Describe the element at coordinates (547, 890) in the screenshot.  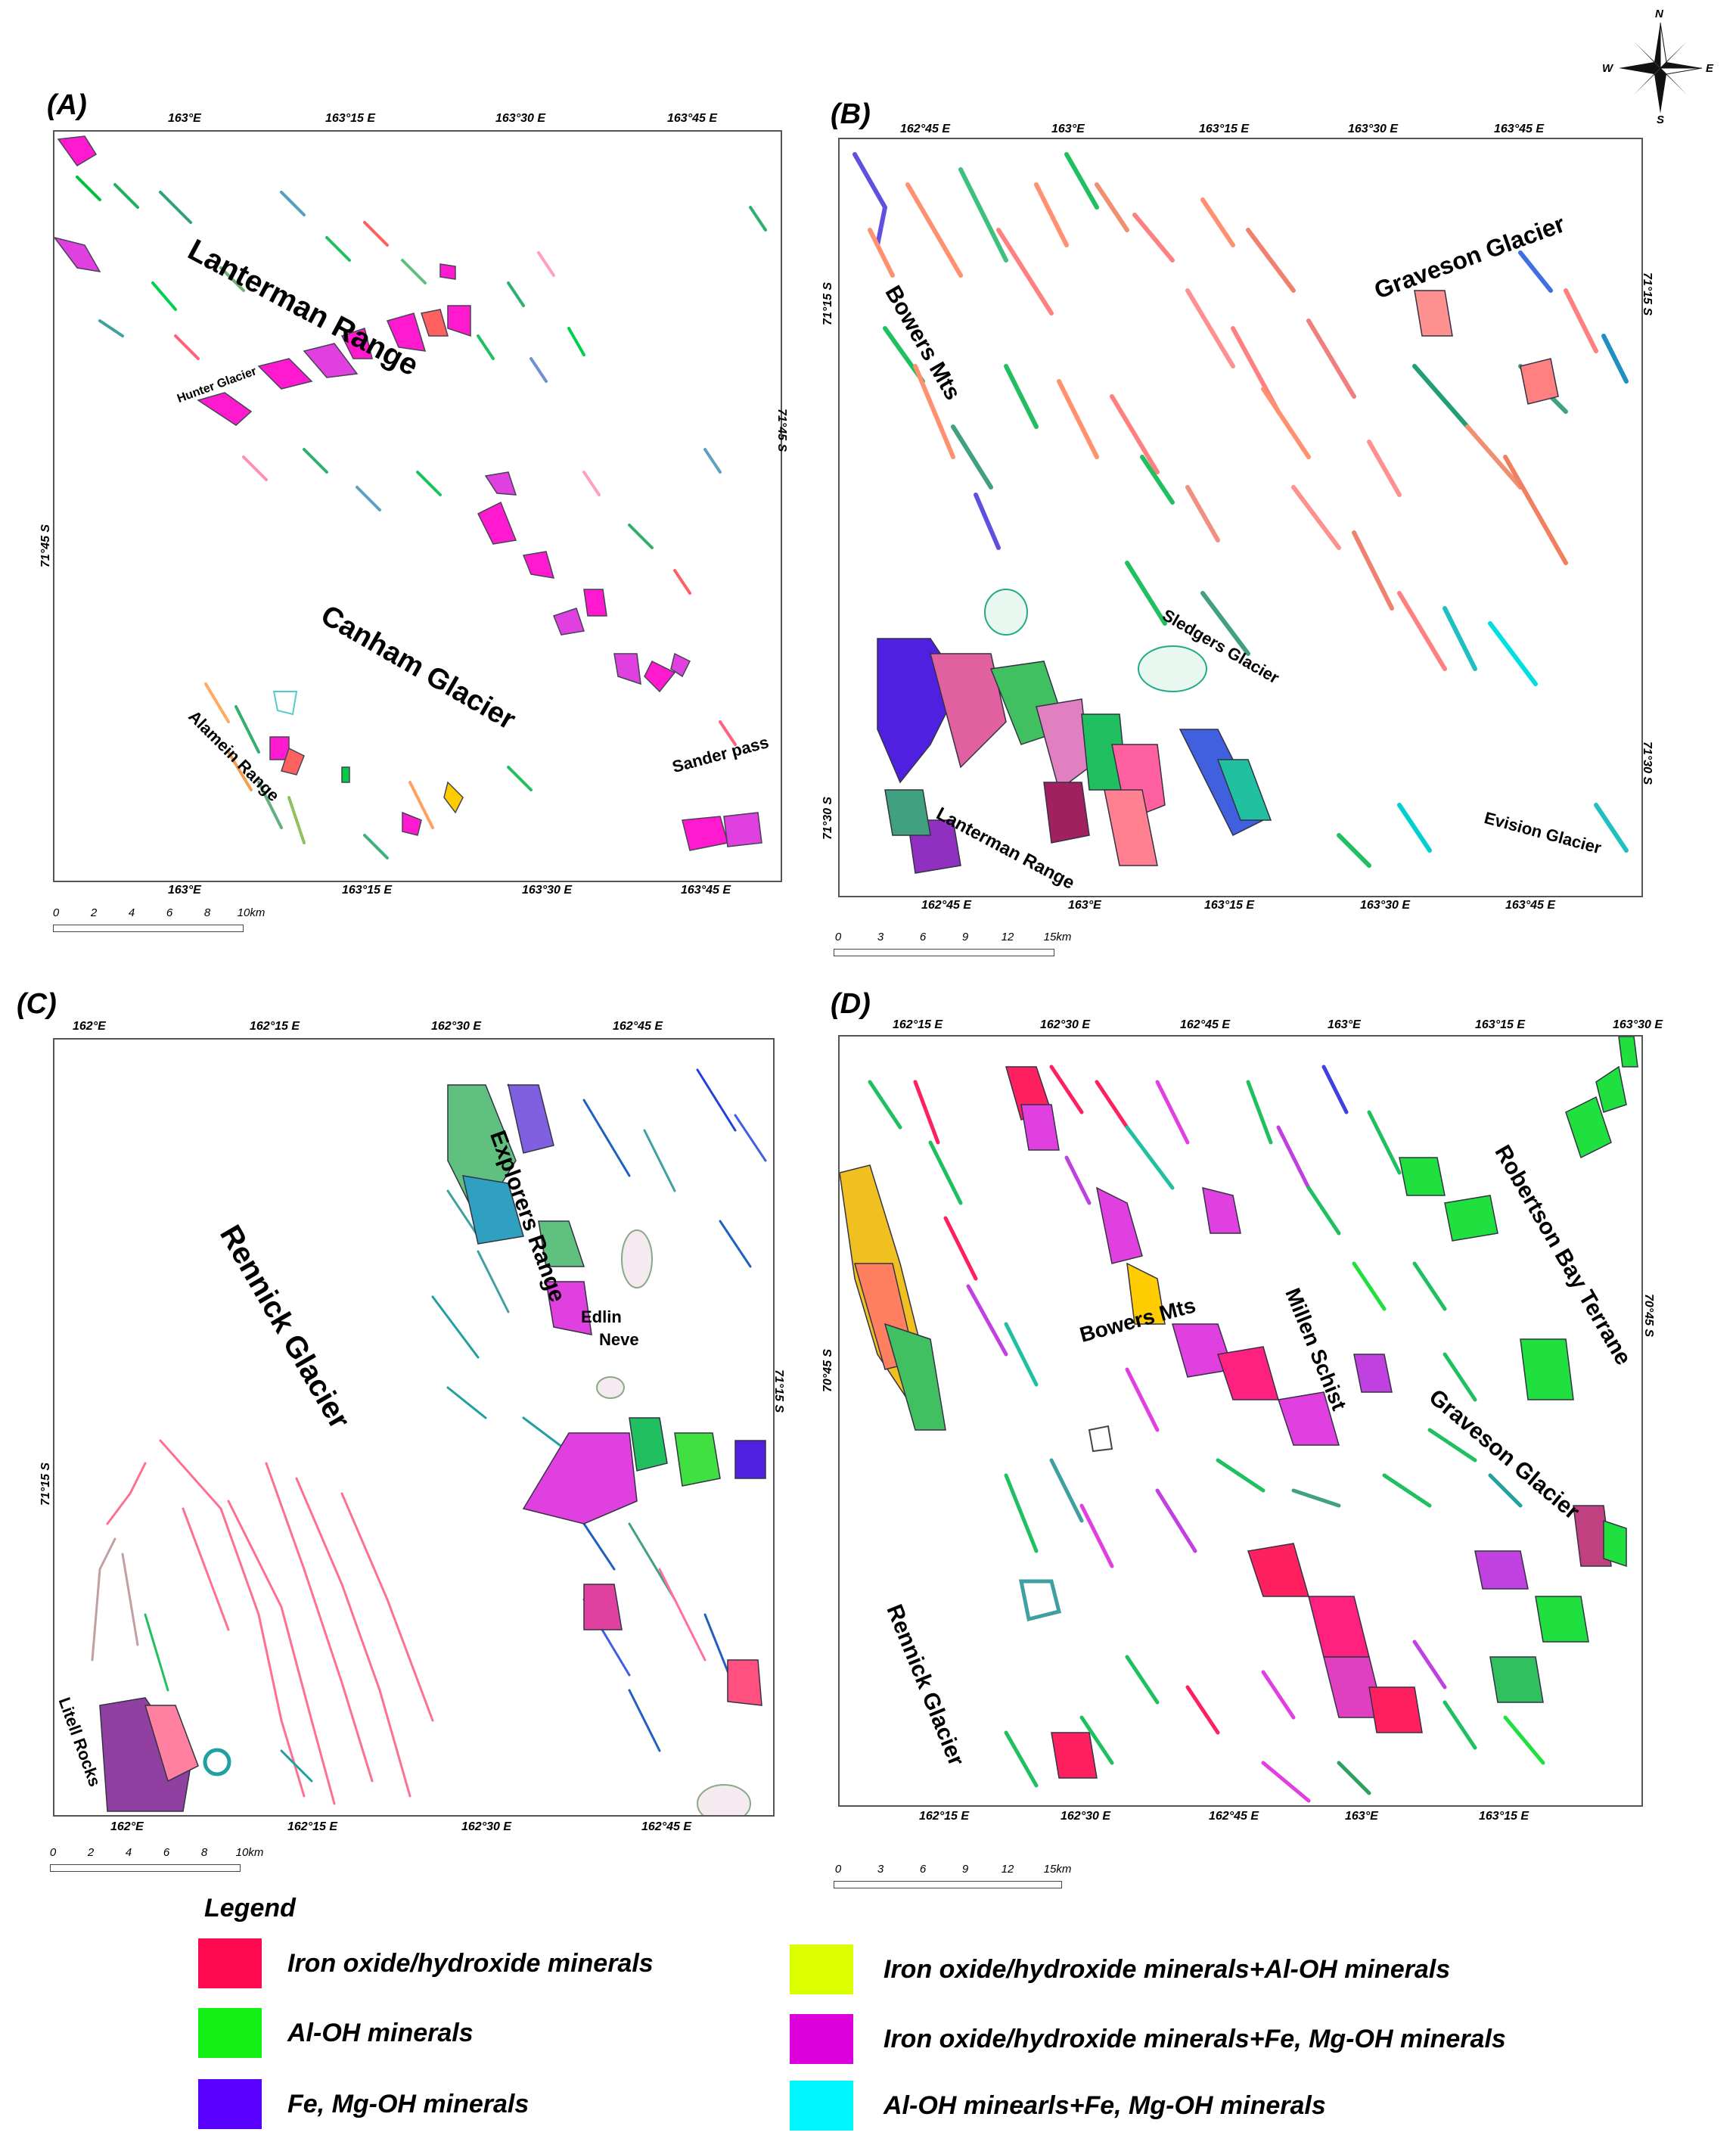
I see `panel-a-bottom-coord: 163°30 E` at that location.